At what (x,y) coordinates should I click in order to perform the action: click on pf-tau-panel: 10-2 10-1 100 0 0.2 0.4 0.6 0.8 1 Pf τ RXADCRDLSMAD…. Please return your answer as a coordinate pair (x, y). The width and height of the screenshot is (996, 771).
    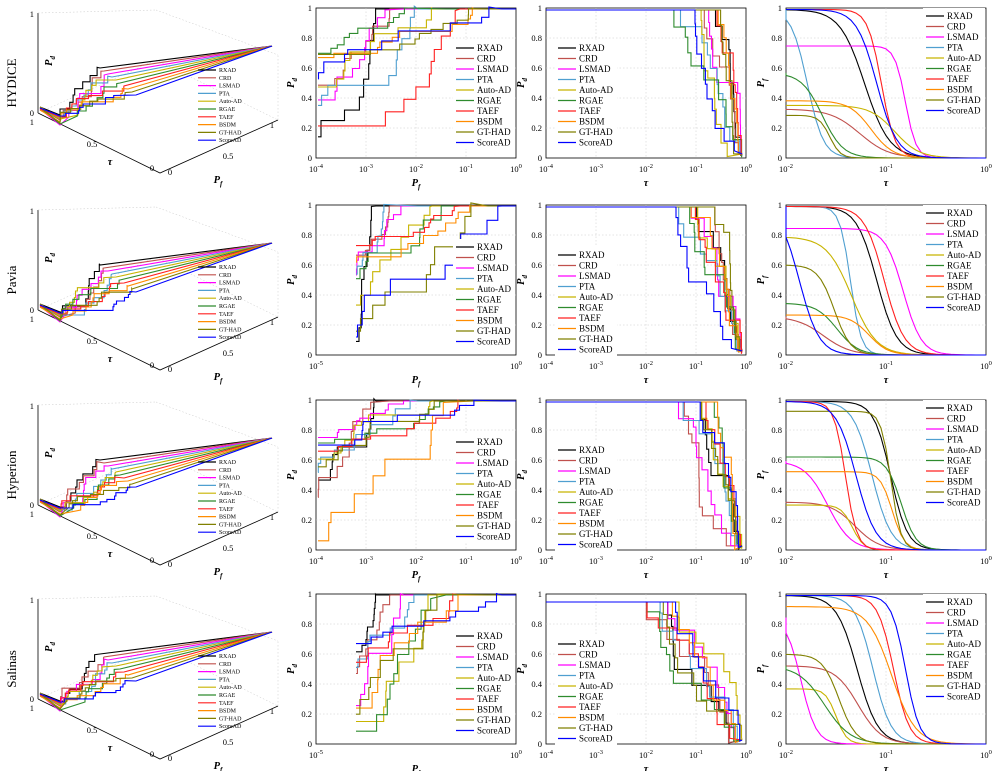
    Looking at the image, I should click on (874, 488).